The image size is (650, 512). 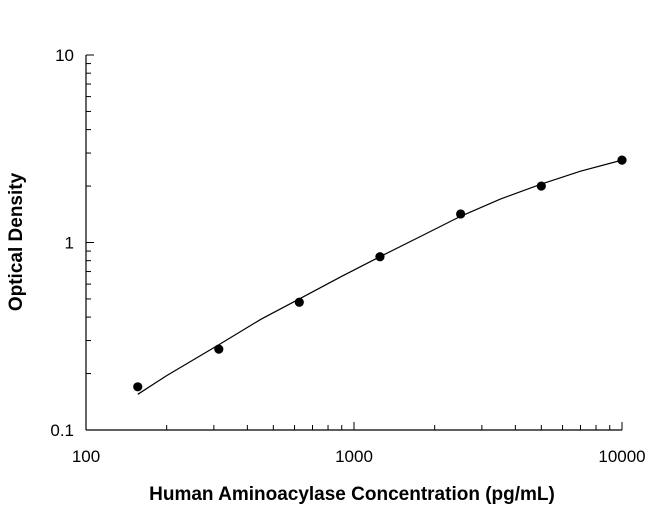 I want to click on y-tick-label: 1, so click(x=69, y=243).